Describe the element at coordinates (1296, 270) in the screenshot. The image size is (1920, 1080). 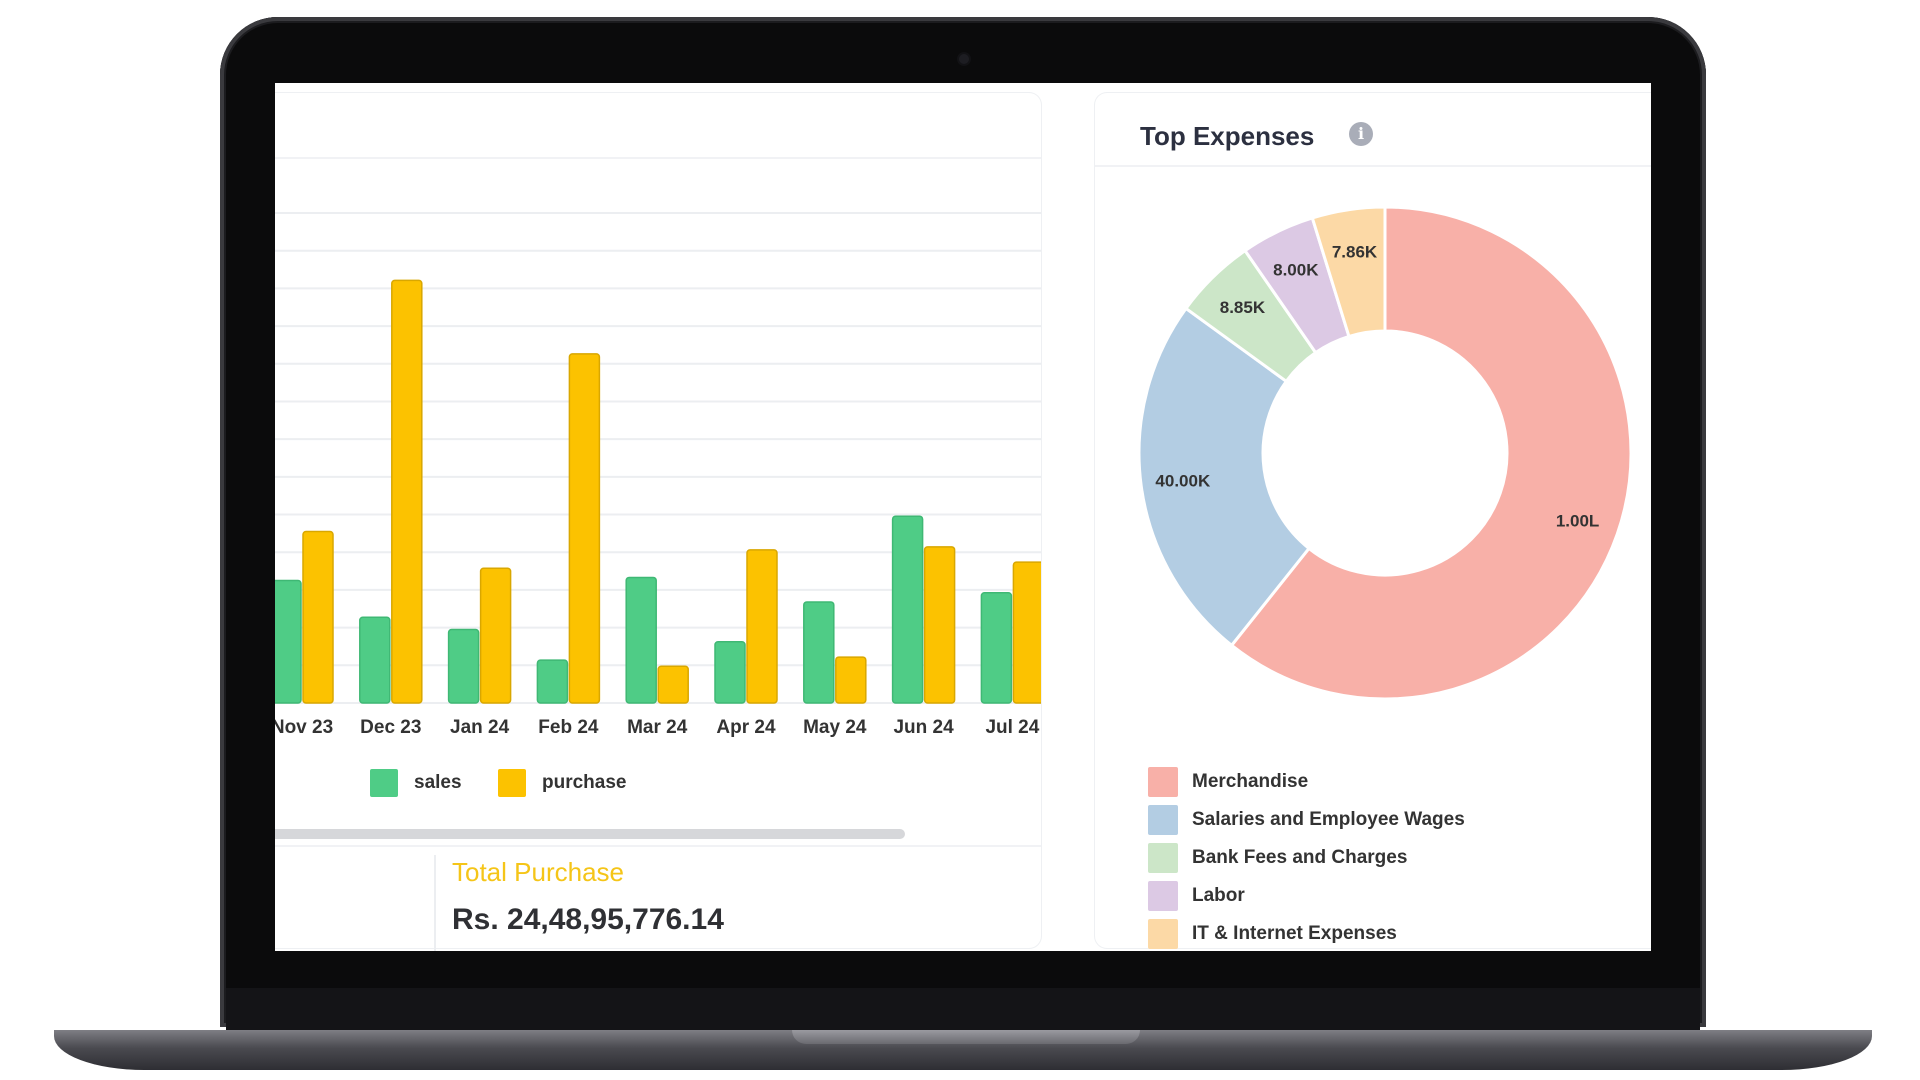
I see `donut-data-label: 8.00K` at that location.